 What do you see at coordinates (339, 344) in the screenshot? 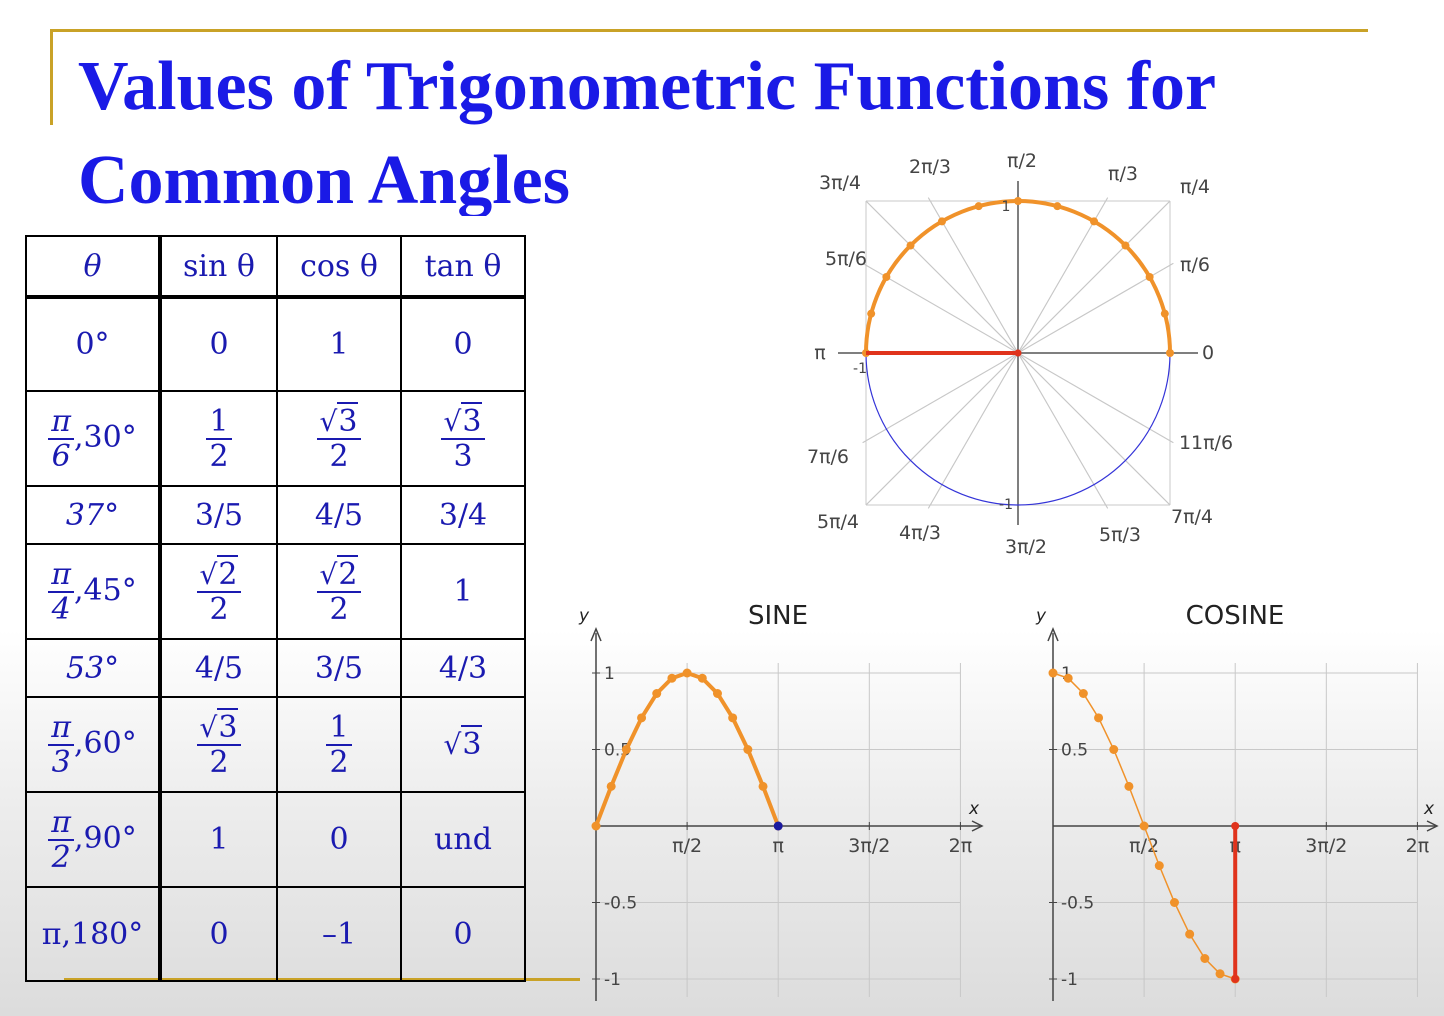
I see `cos-cell: 1` at bounding box center [339, 344].